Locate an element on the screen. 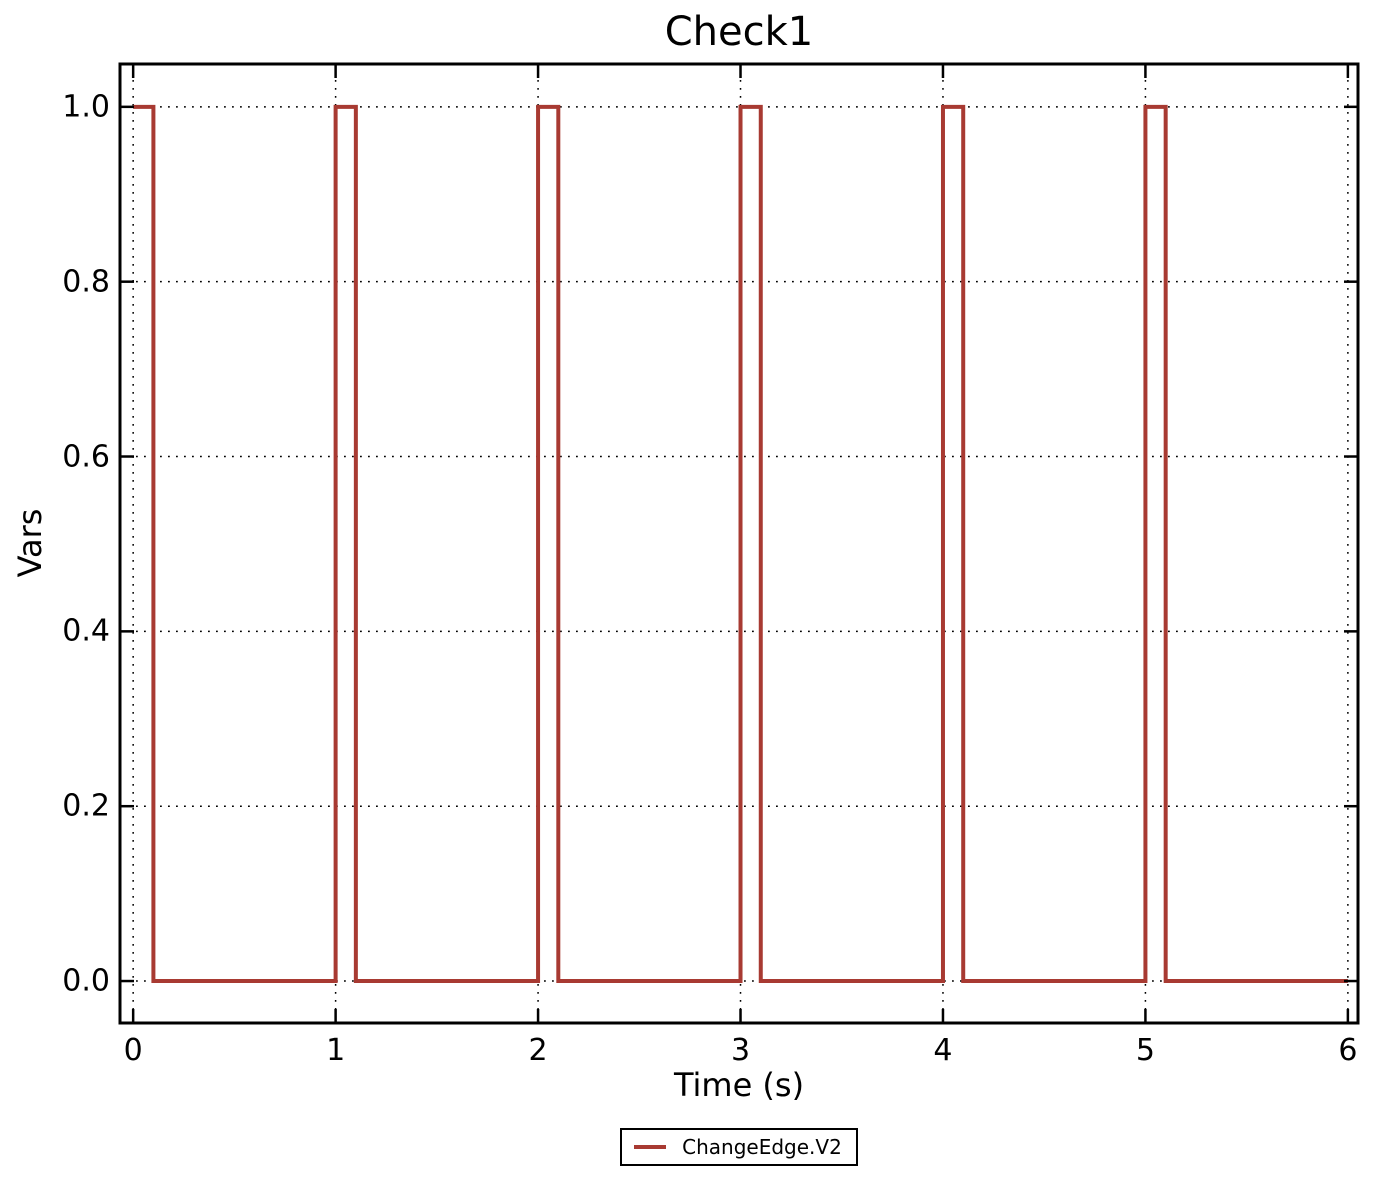  x-tick-label: 0 is located at coordinates (133, 1050).